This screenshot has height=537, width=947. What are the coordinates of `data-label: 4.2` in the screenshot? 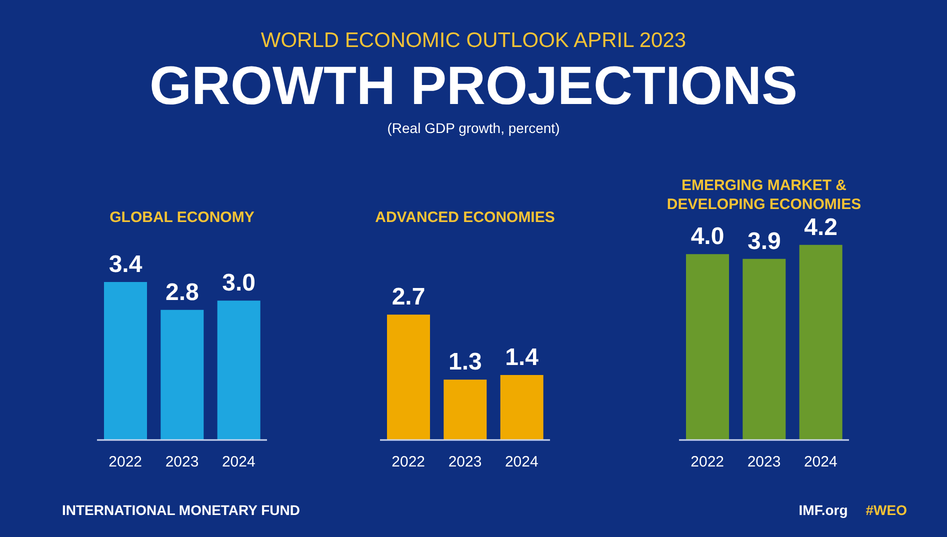 It's located at (821, 227).